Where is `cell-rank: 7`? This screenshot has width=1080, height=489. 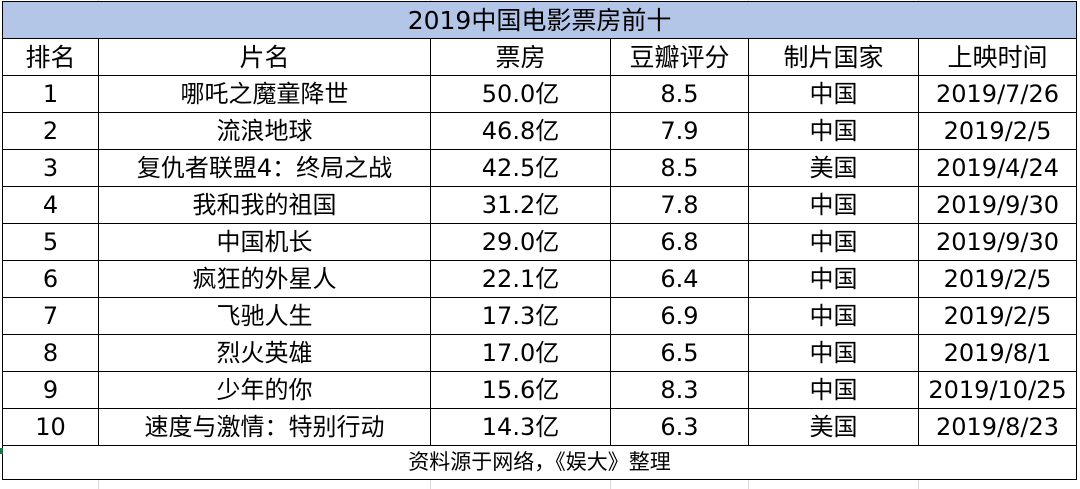 cell-rank: 7 is located at coordinates (50, 316).